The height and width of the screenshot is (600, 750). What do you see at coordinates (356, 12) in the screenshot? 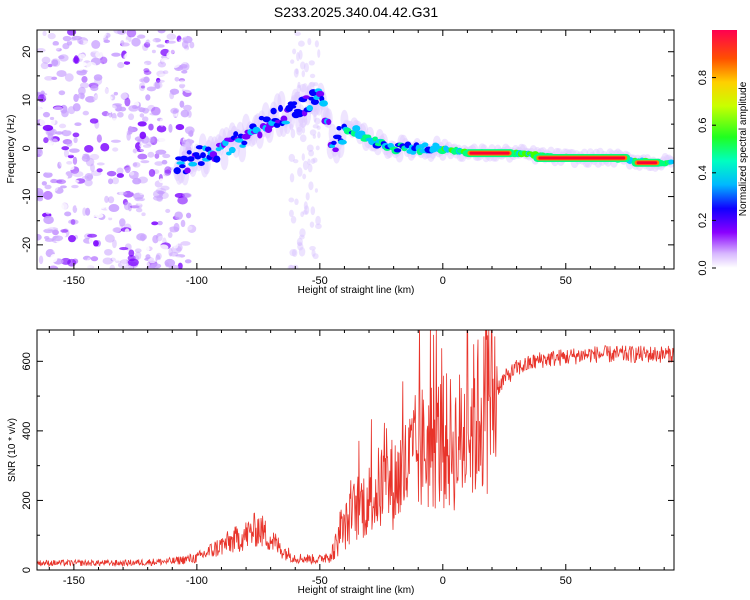
I see `figure-title: S233.2025.340.04.42.G31` at bounding box center [356, 12].